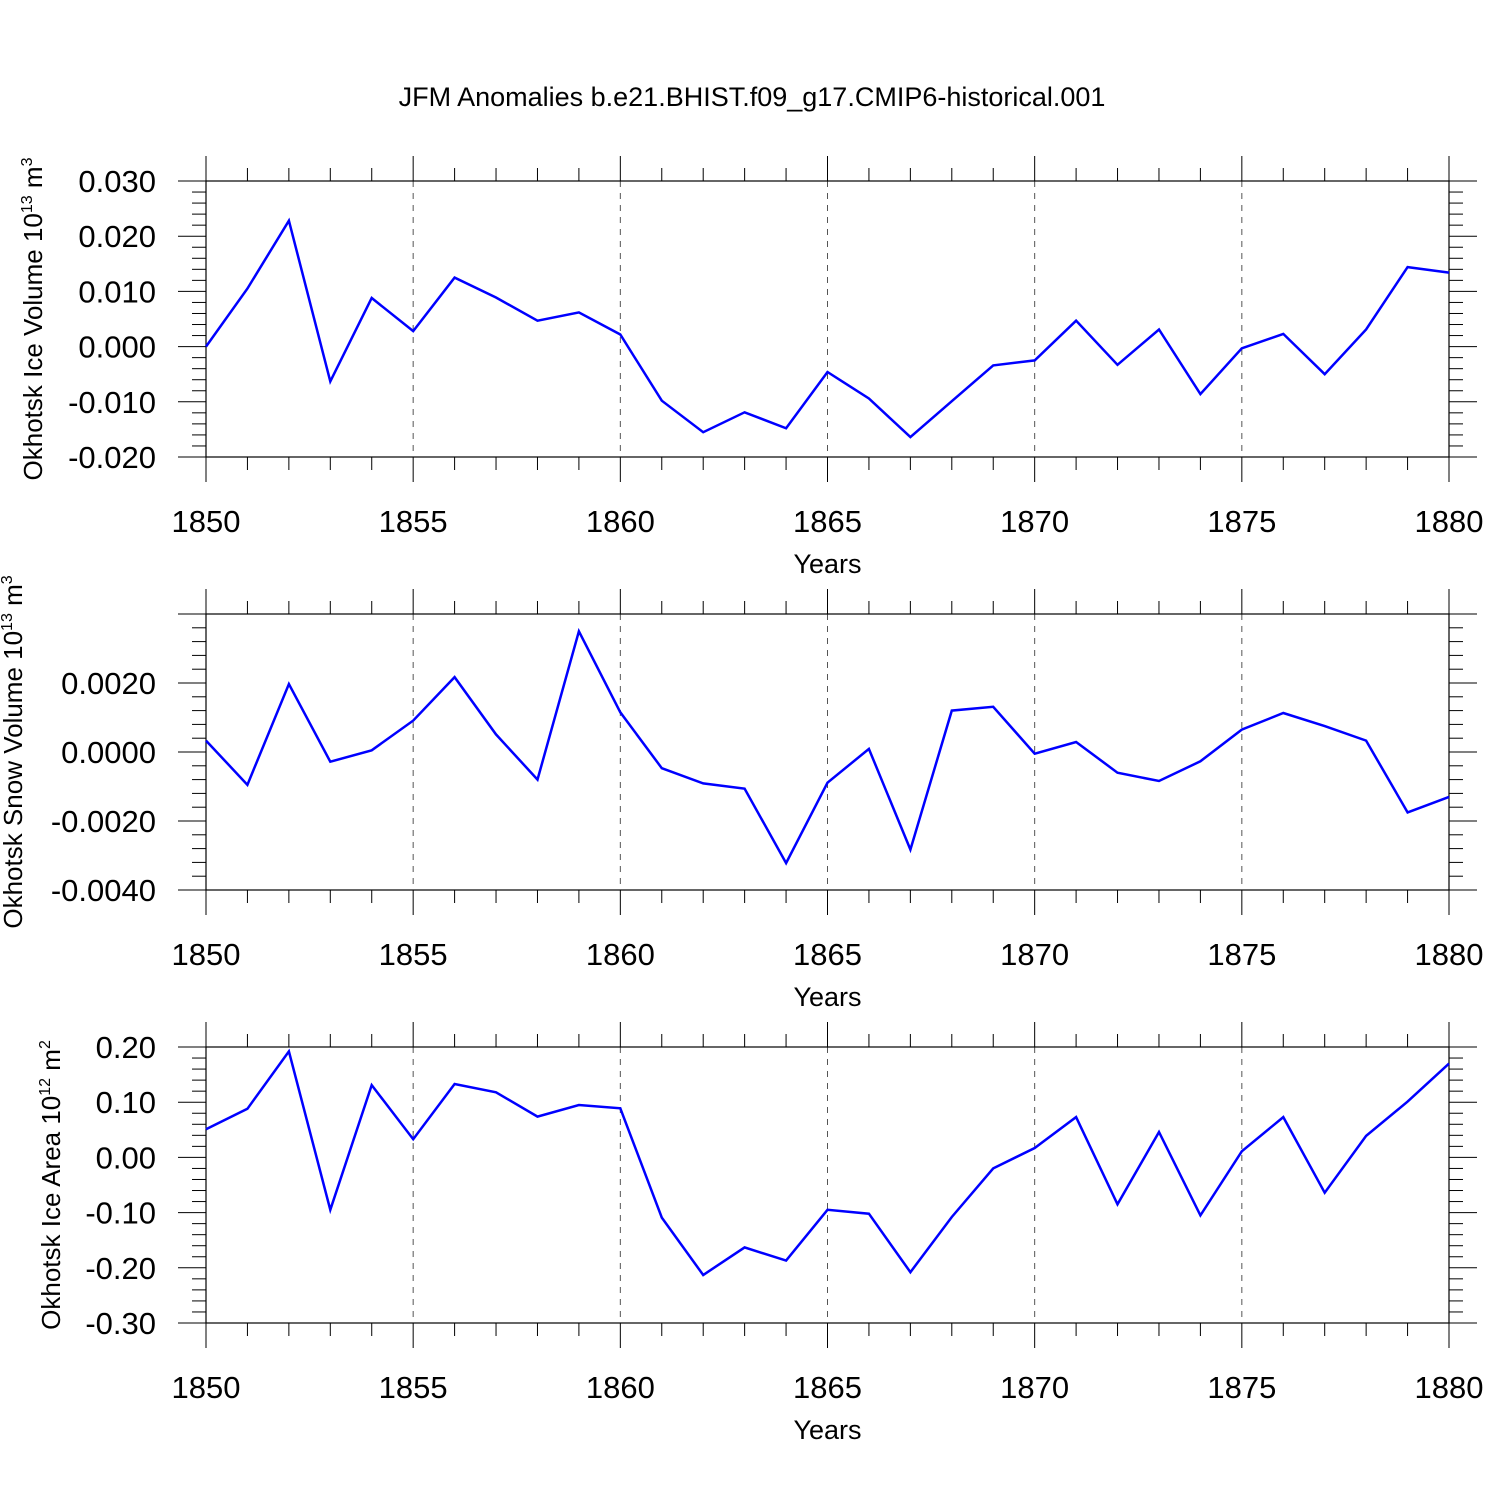 Image resolution: width=1500 pixels, height=1500 pixels. What do you see at coordinates (112, 402) in the screenshot?
I see `y-tick-label: -0.010` at bounding box center [112, 402].